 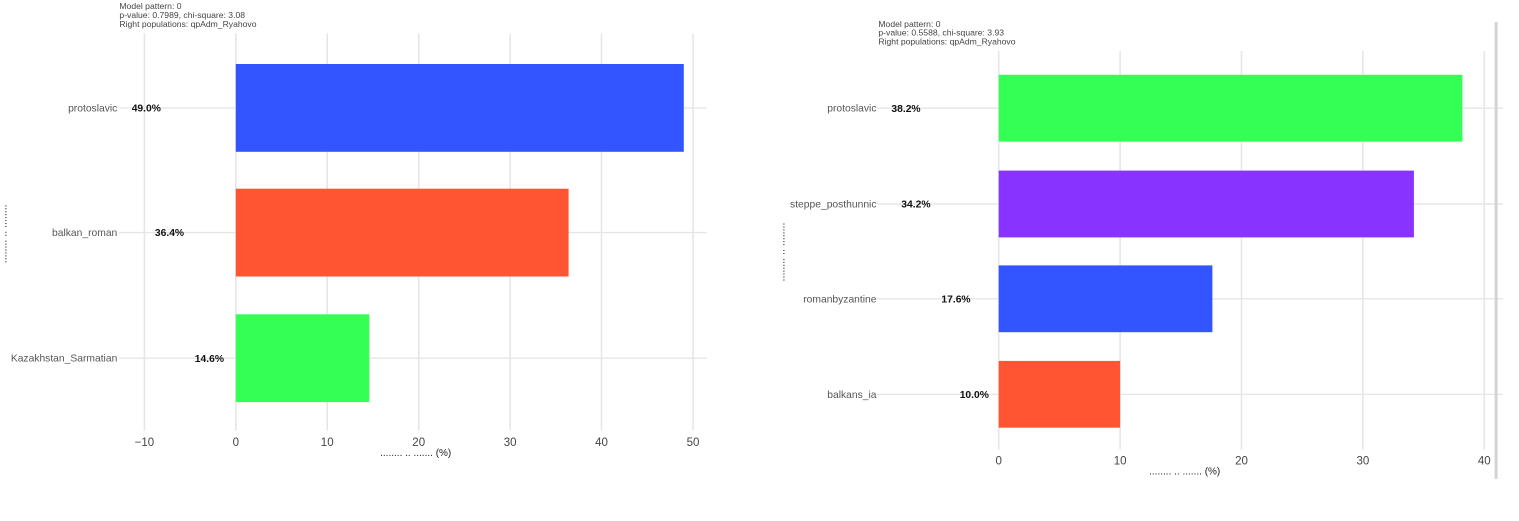 What do you see at coordinates (146, 109) in the screenshot?
I see `svg-text: 49.0%` at bounding box center [146, 109].